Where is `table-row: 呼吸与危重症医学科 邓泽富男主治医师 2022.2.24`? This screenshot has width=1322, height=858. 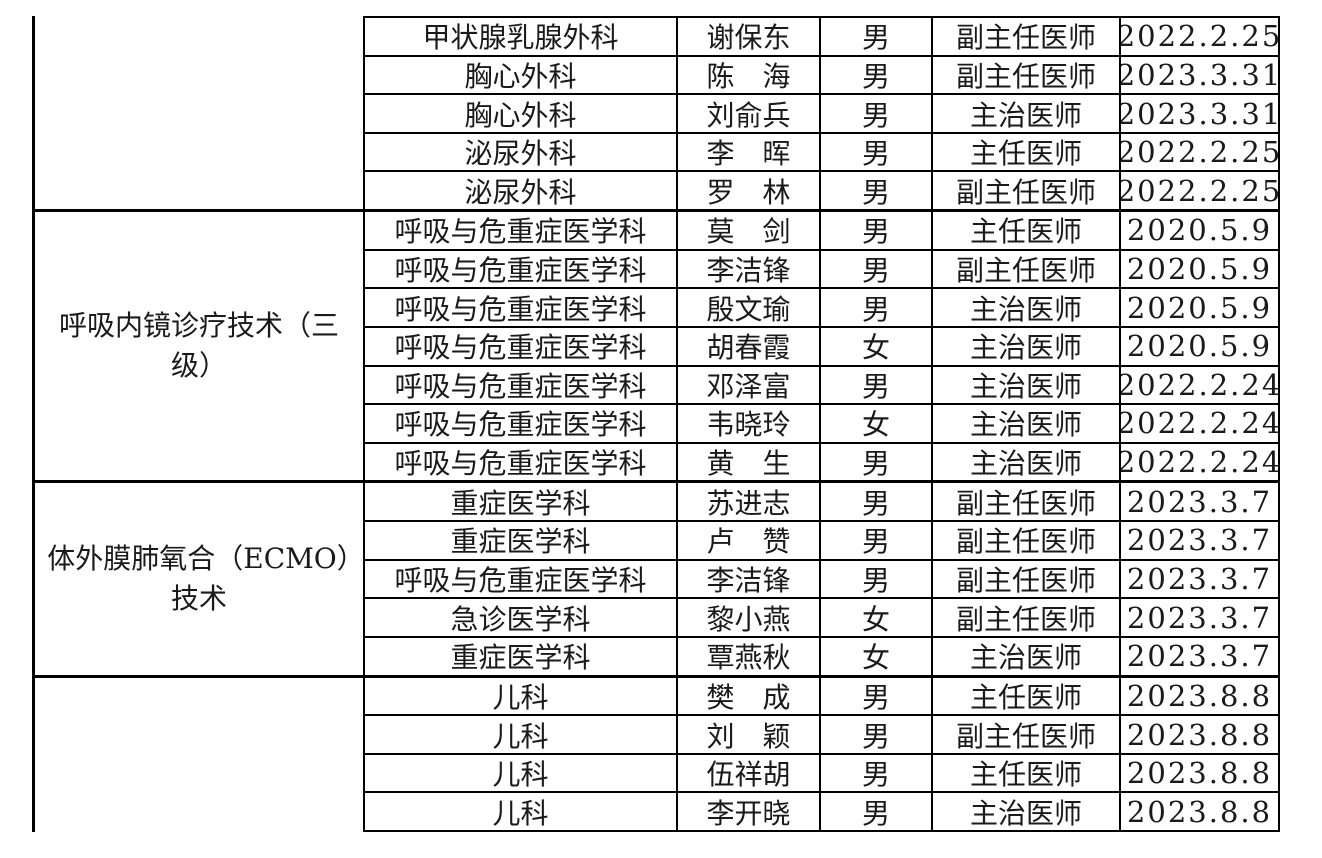 table-row: 呼吸与危重症医学科 邓泽富男主治医师 2022.2.24 is located at coordinates (821, 386).